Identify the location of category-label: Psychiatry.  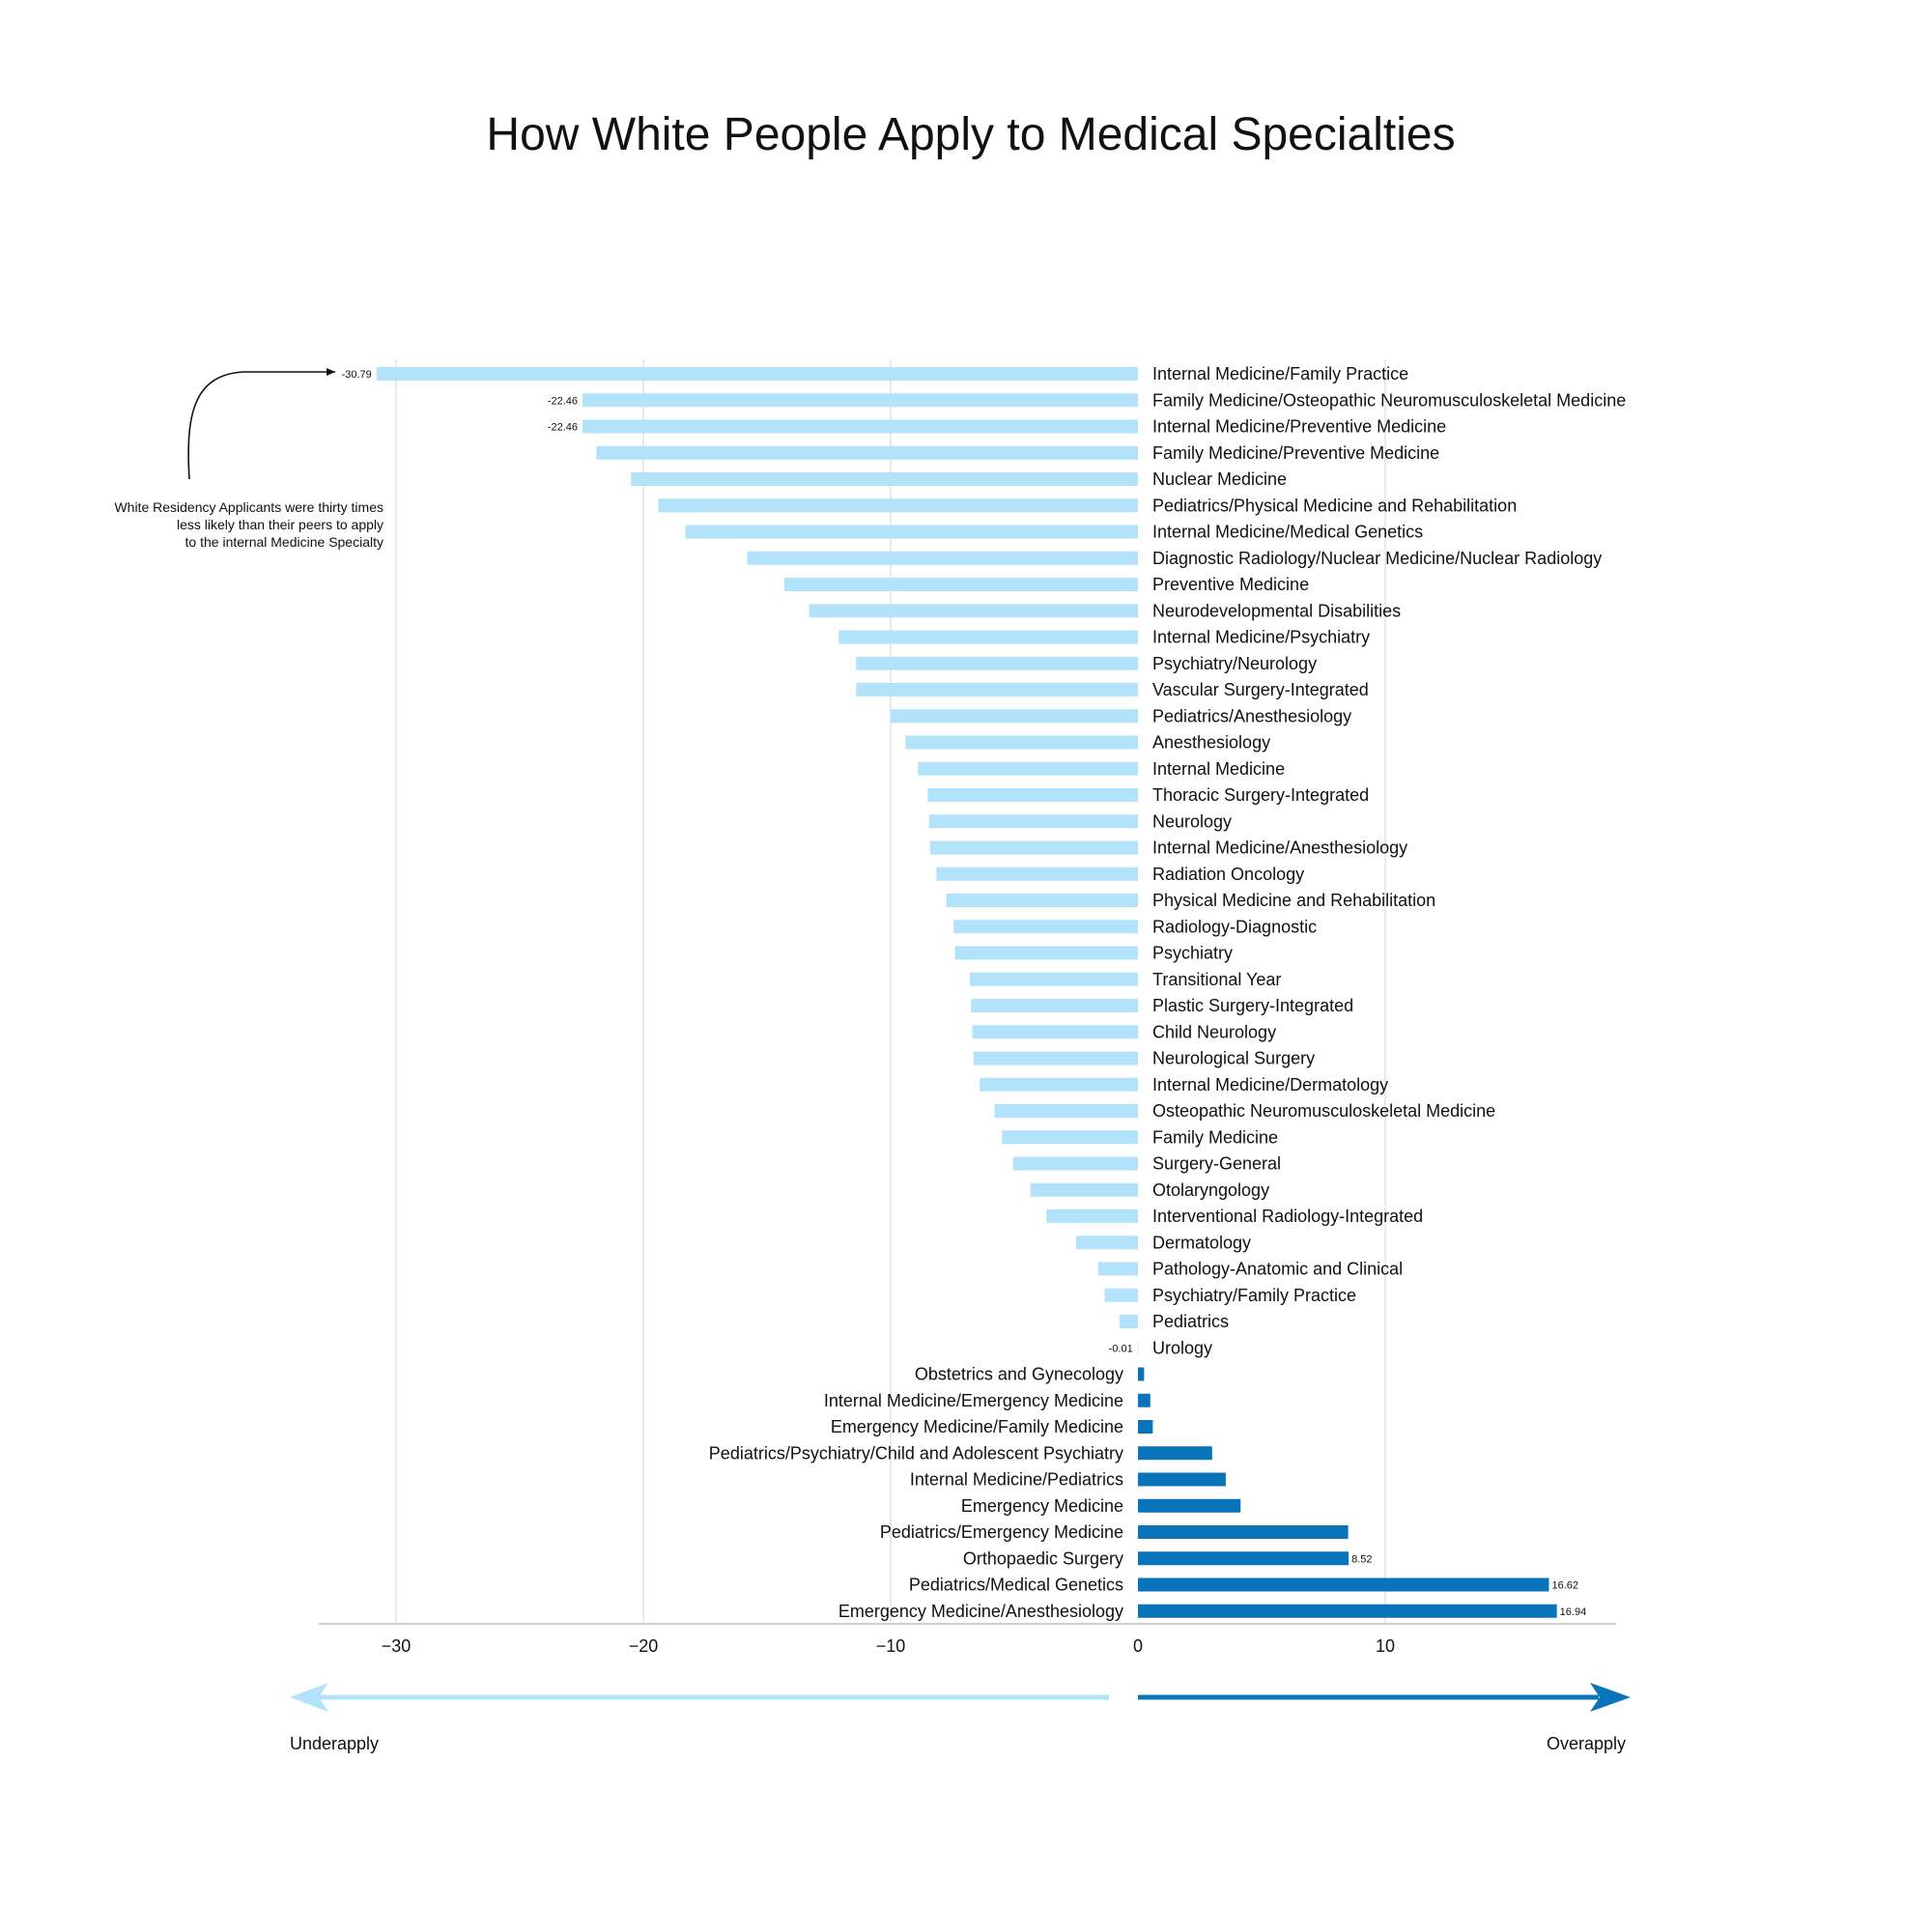
(1192, 953).